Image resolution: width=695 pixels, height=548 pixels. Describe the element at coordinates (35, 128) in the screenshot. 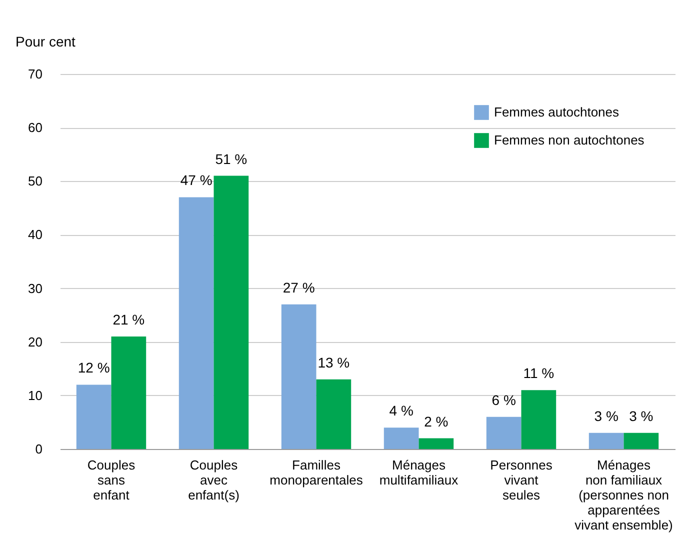

I see `y-tick-label: 60` at that location.